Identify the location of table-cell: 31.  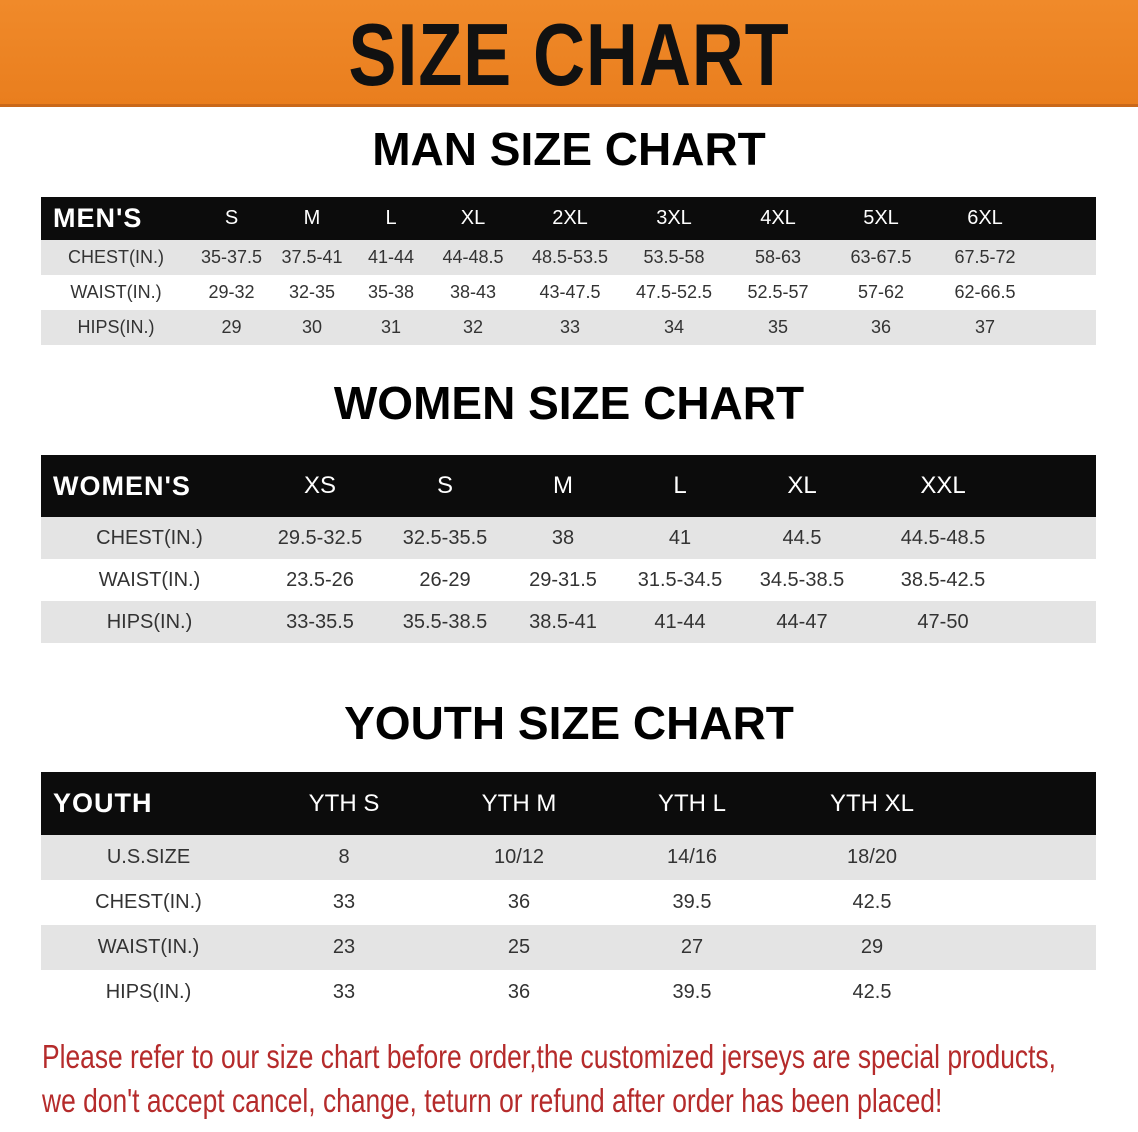
(391, 327).